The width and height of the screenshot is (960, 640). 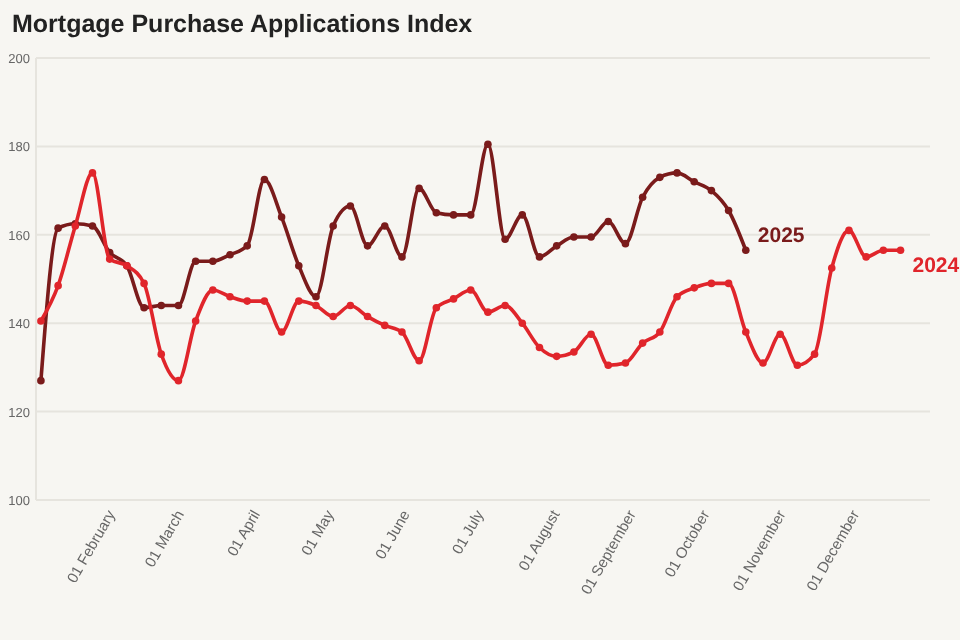 What do you see at coordinates (936, 266) in the screenshot?
I see `series-label: 2024` at bounding box center [936, 266].